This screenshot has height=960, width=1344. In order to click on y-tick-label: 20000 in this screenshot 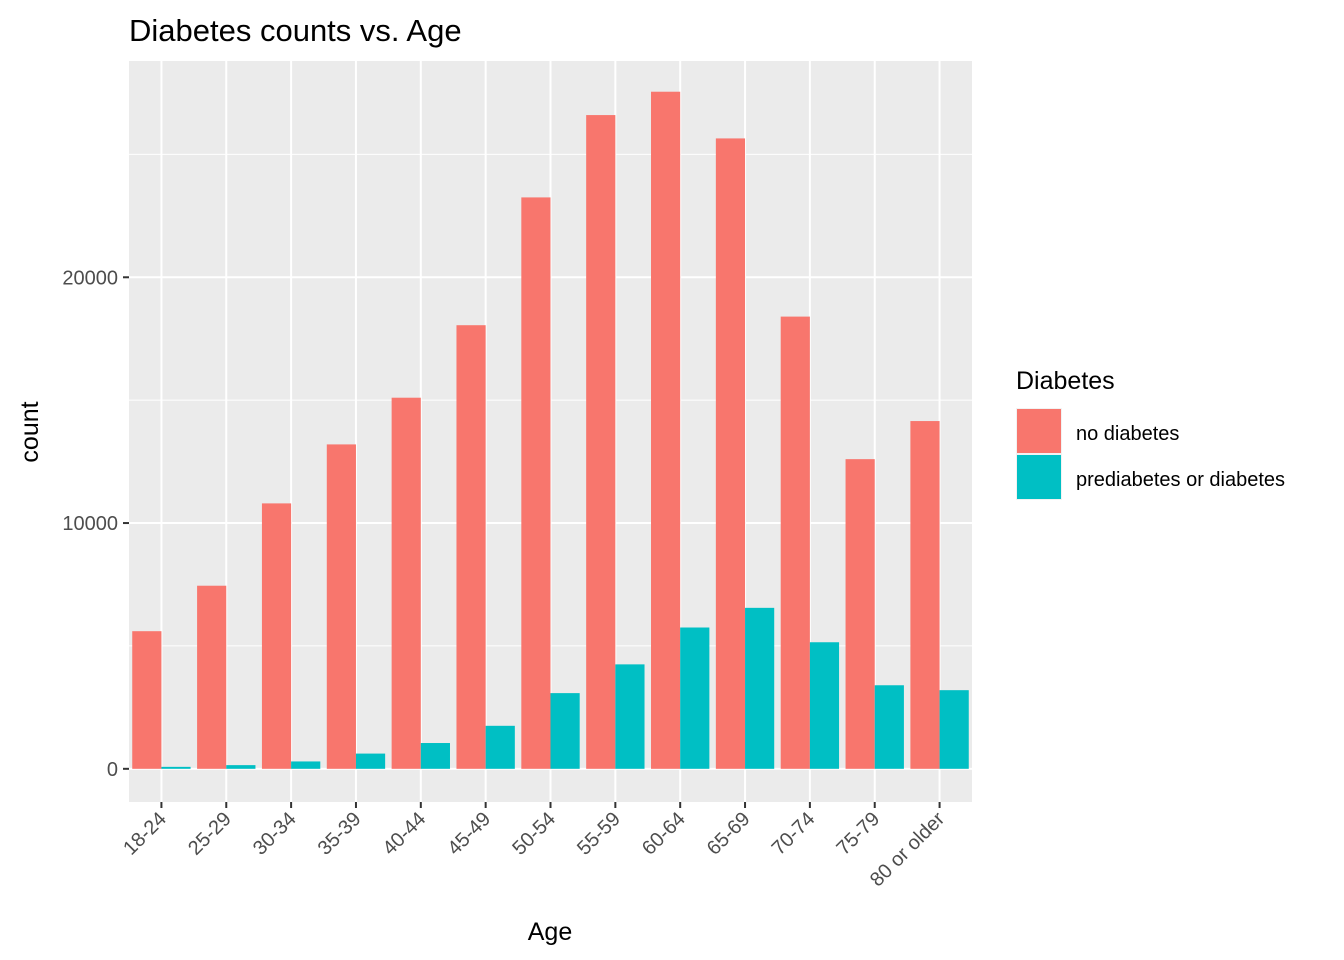, I will do `click(90, 278)`.